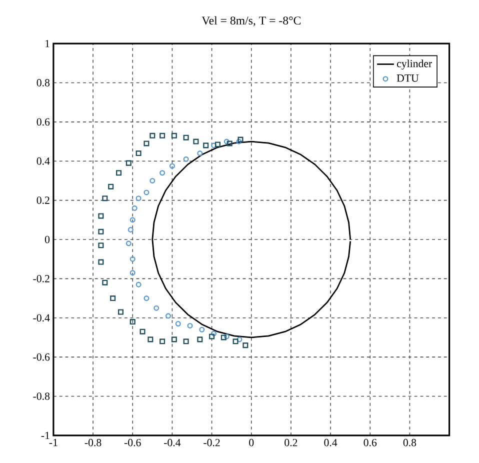 The height and width of the screenshot is (463, 479). Describe the element at coordinates (43, 122) in the screenshot. I see `y-tick-label: 0.6` at that location.